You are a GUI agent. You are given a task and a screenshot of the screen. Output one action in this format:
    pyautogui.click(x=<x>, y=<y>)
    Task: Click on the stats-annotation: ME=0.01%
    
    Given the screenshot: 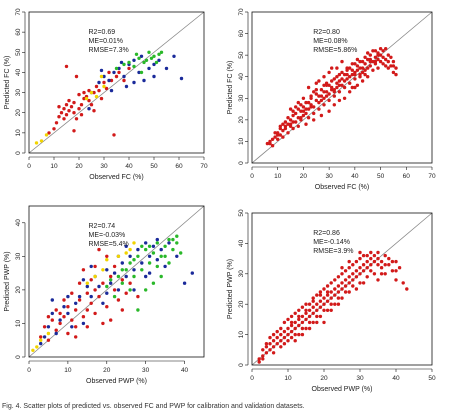 What is the action you would take?
    pyautogui.click(x=106, y=41)
    